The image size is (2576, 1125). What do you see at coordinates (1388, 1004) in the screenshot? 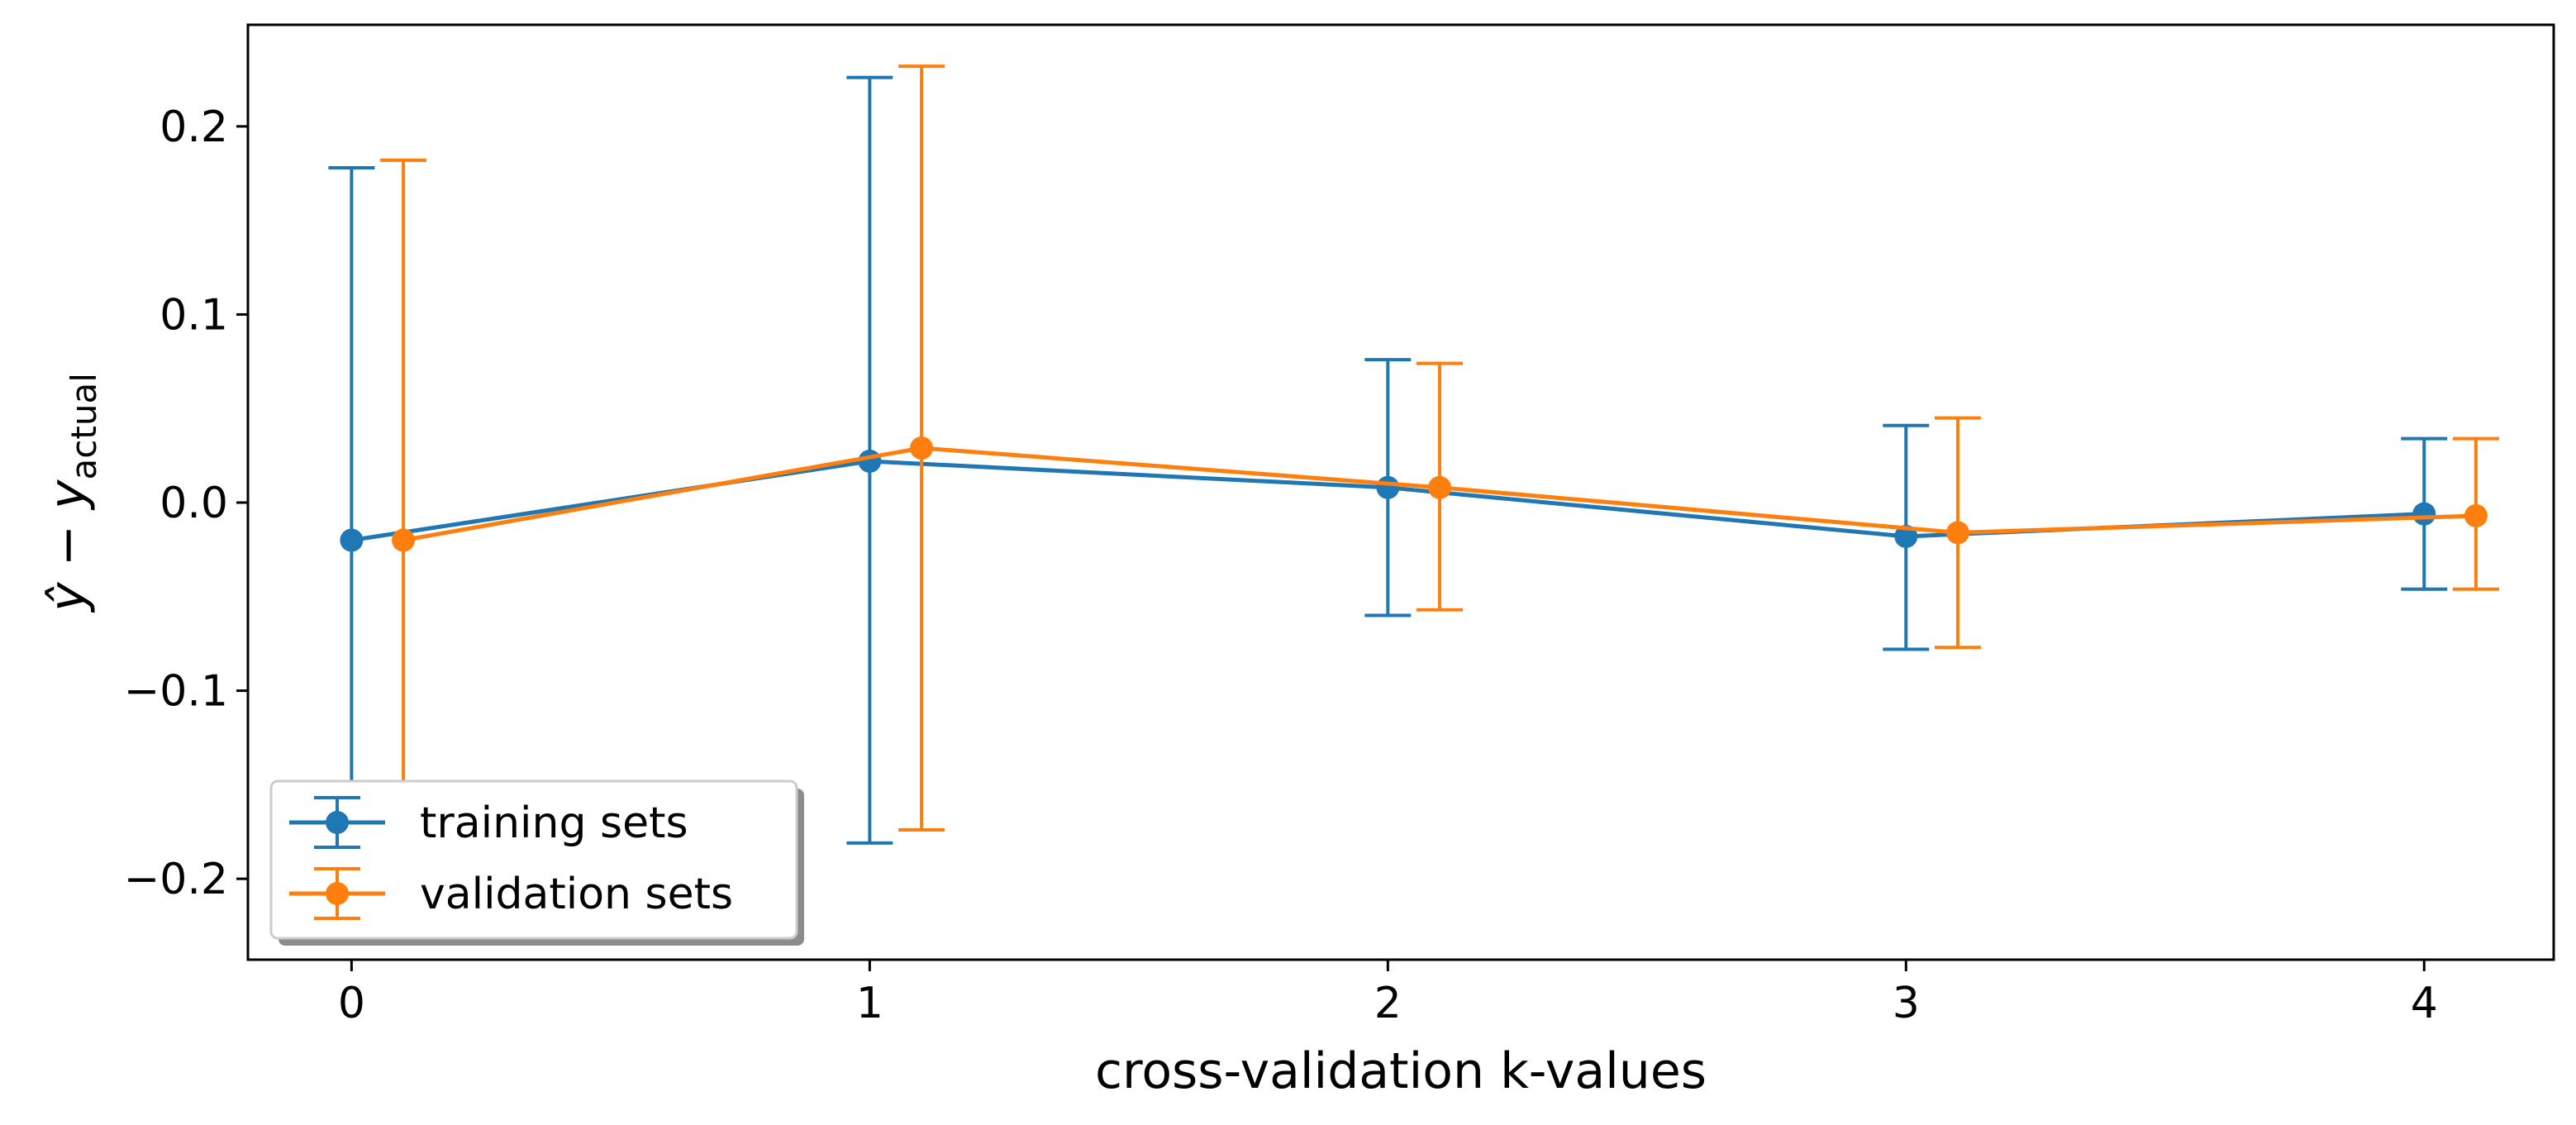
I see `x-tick-label: 2` at bounding box center [1388, 1004].